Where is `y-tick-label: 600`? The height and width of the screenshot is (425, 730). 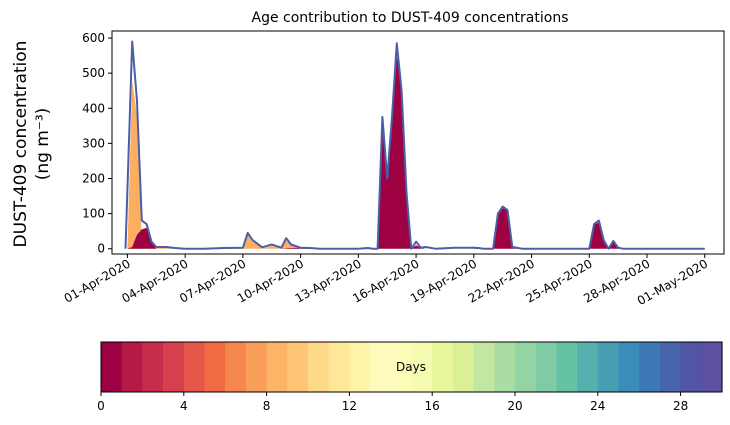
y-tick-label: 600 is located at coordinates (93, 38).